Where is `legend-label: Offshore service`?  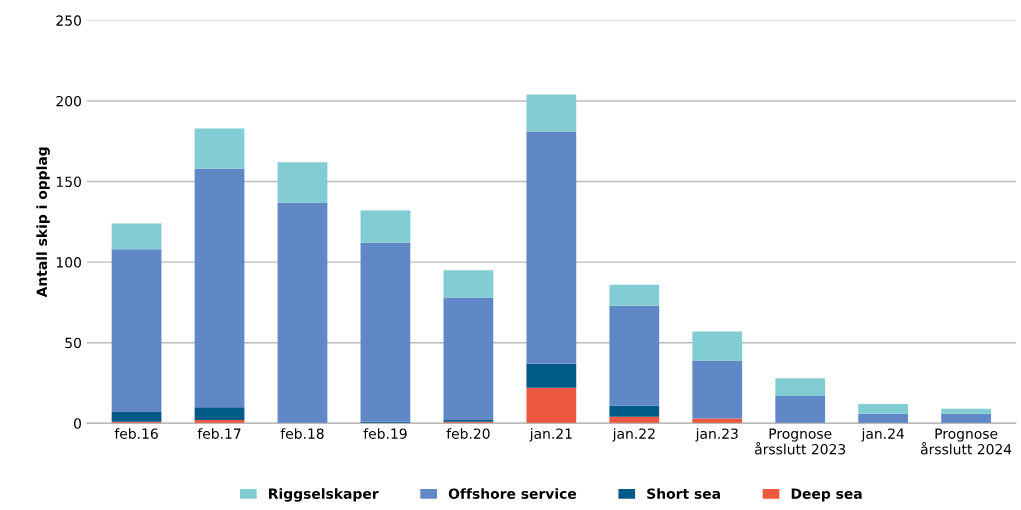
legend-label: Offshore service is located at coordinates (512, 493).